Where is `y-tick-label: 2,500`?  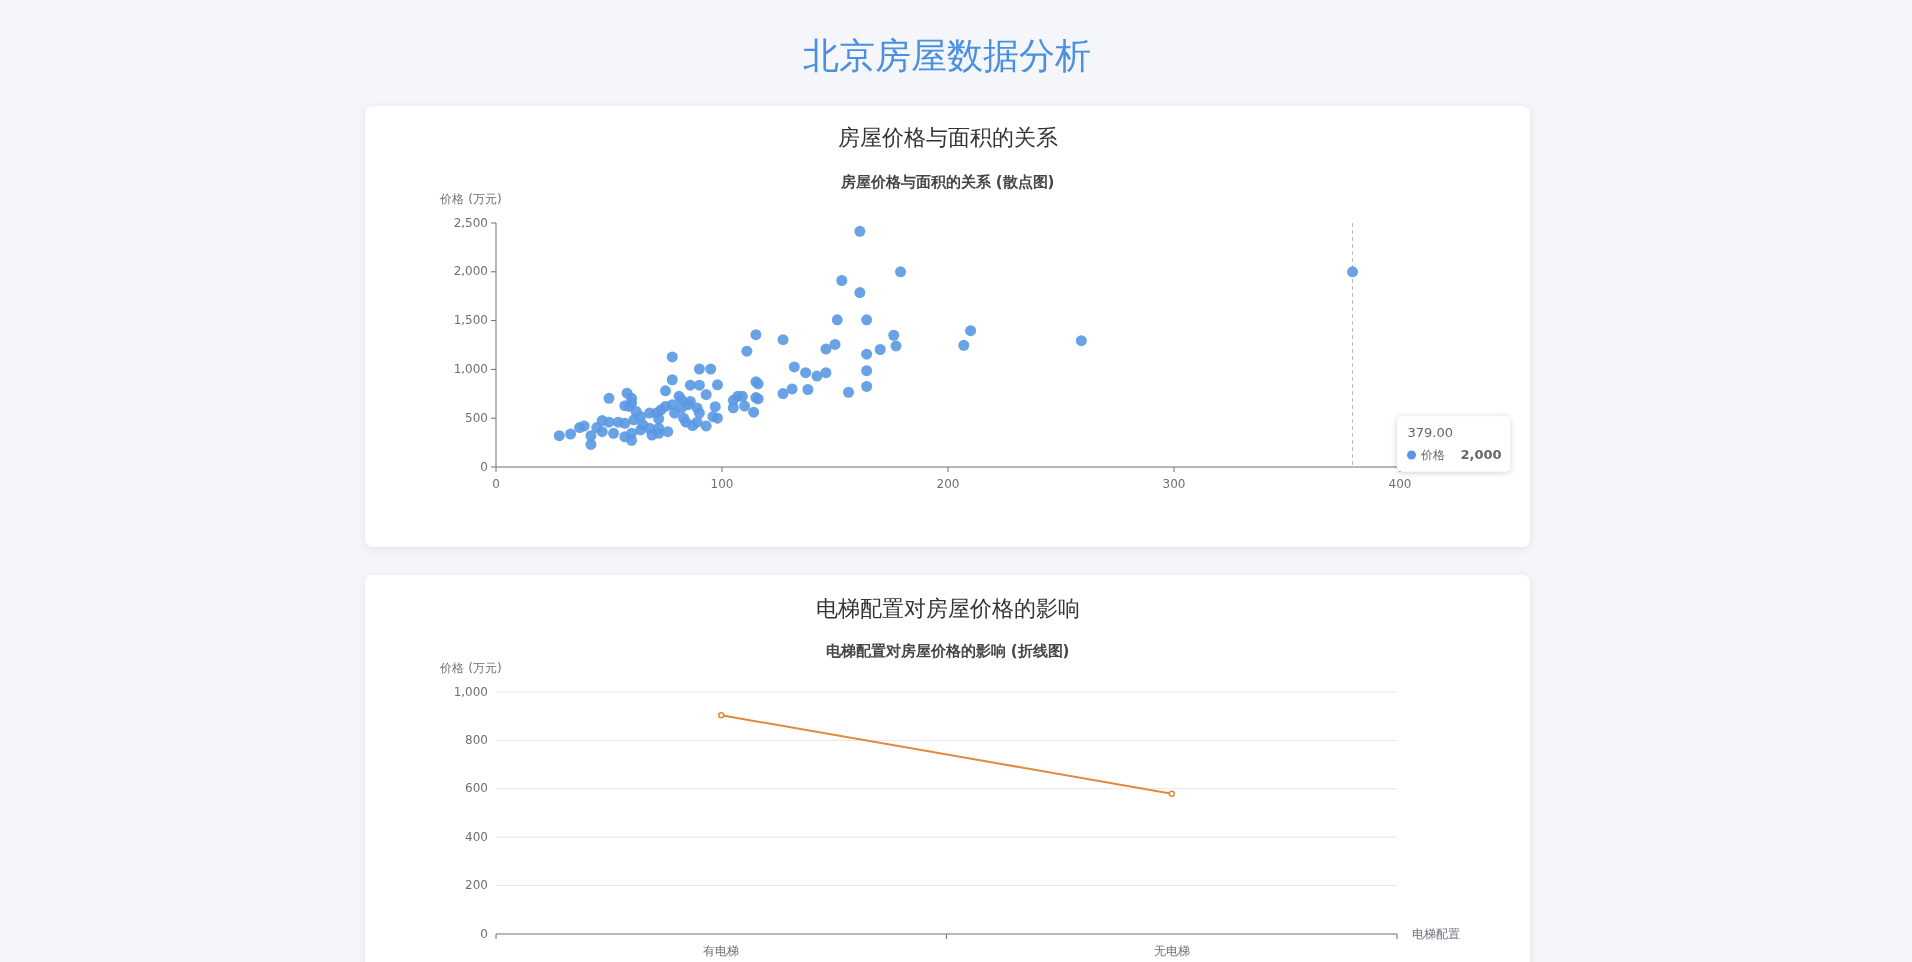
y-tick-label: 2,500 is located at coordinates (470, 222).